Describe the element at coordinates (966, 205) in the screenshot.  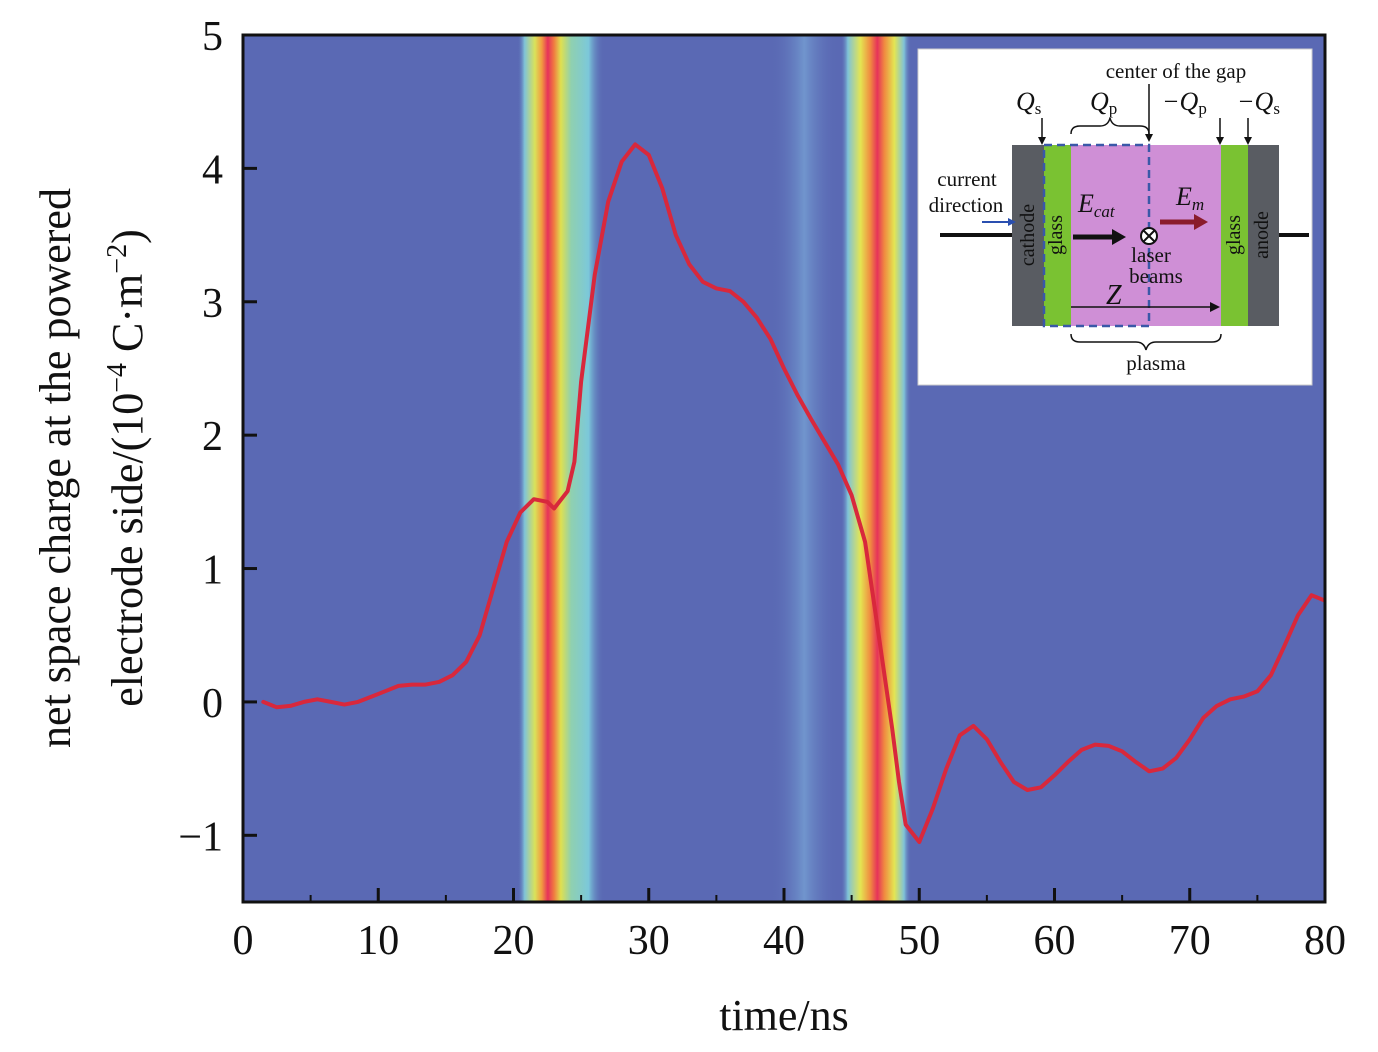
I see `current-label-2: direction` at that location.